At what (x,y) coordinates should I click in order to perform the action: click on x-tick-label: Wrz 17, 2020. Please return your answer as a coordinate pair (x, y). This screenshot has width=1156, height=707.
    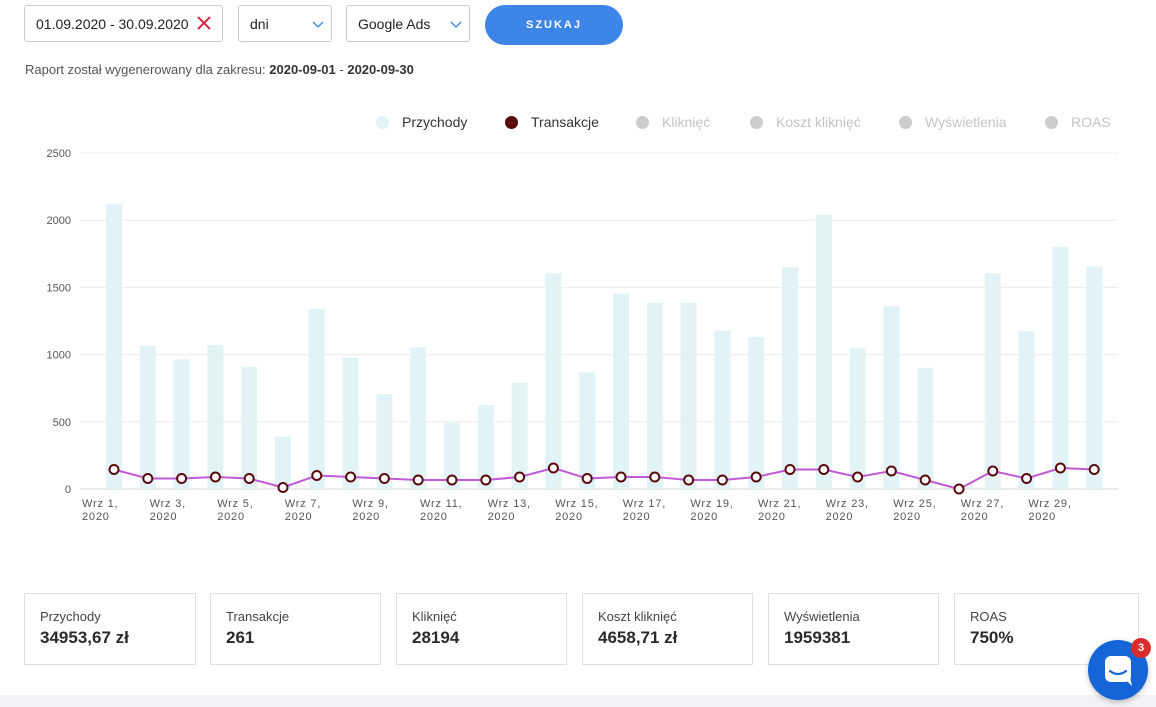
    Looking at the image, I should click on (644, 510).